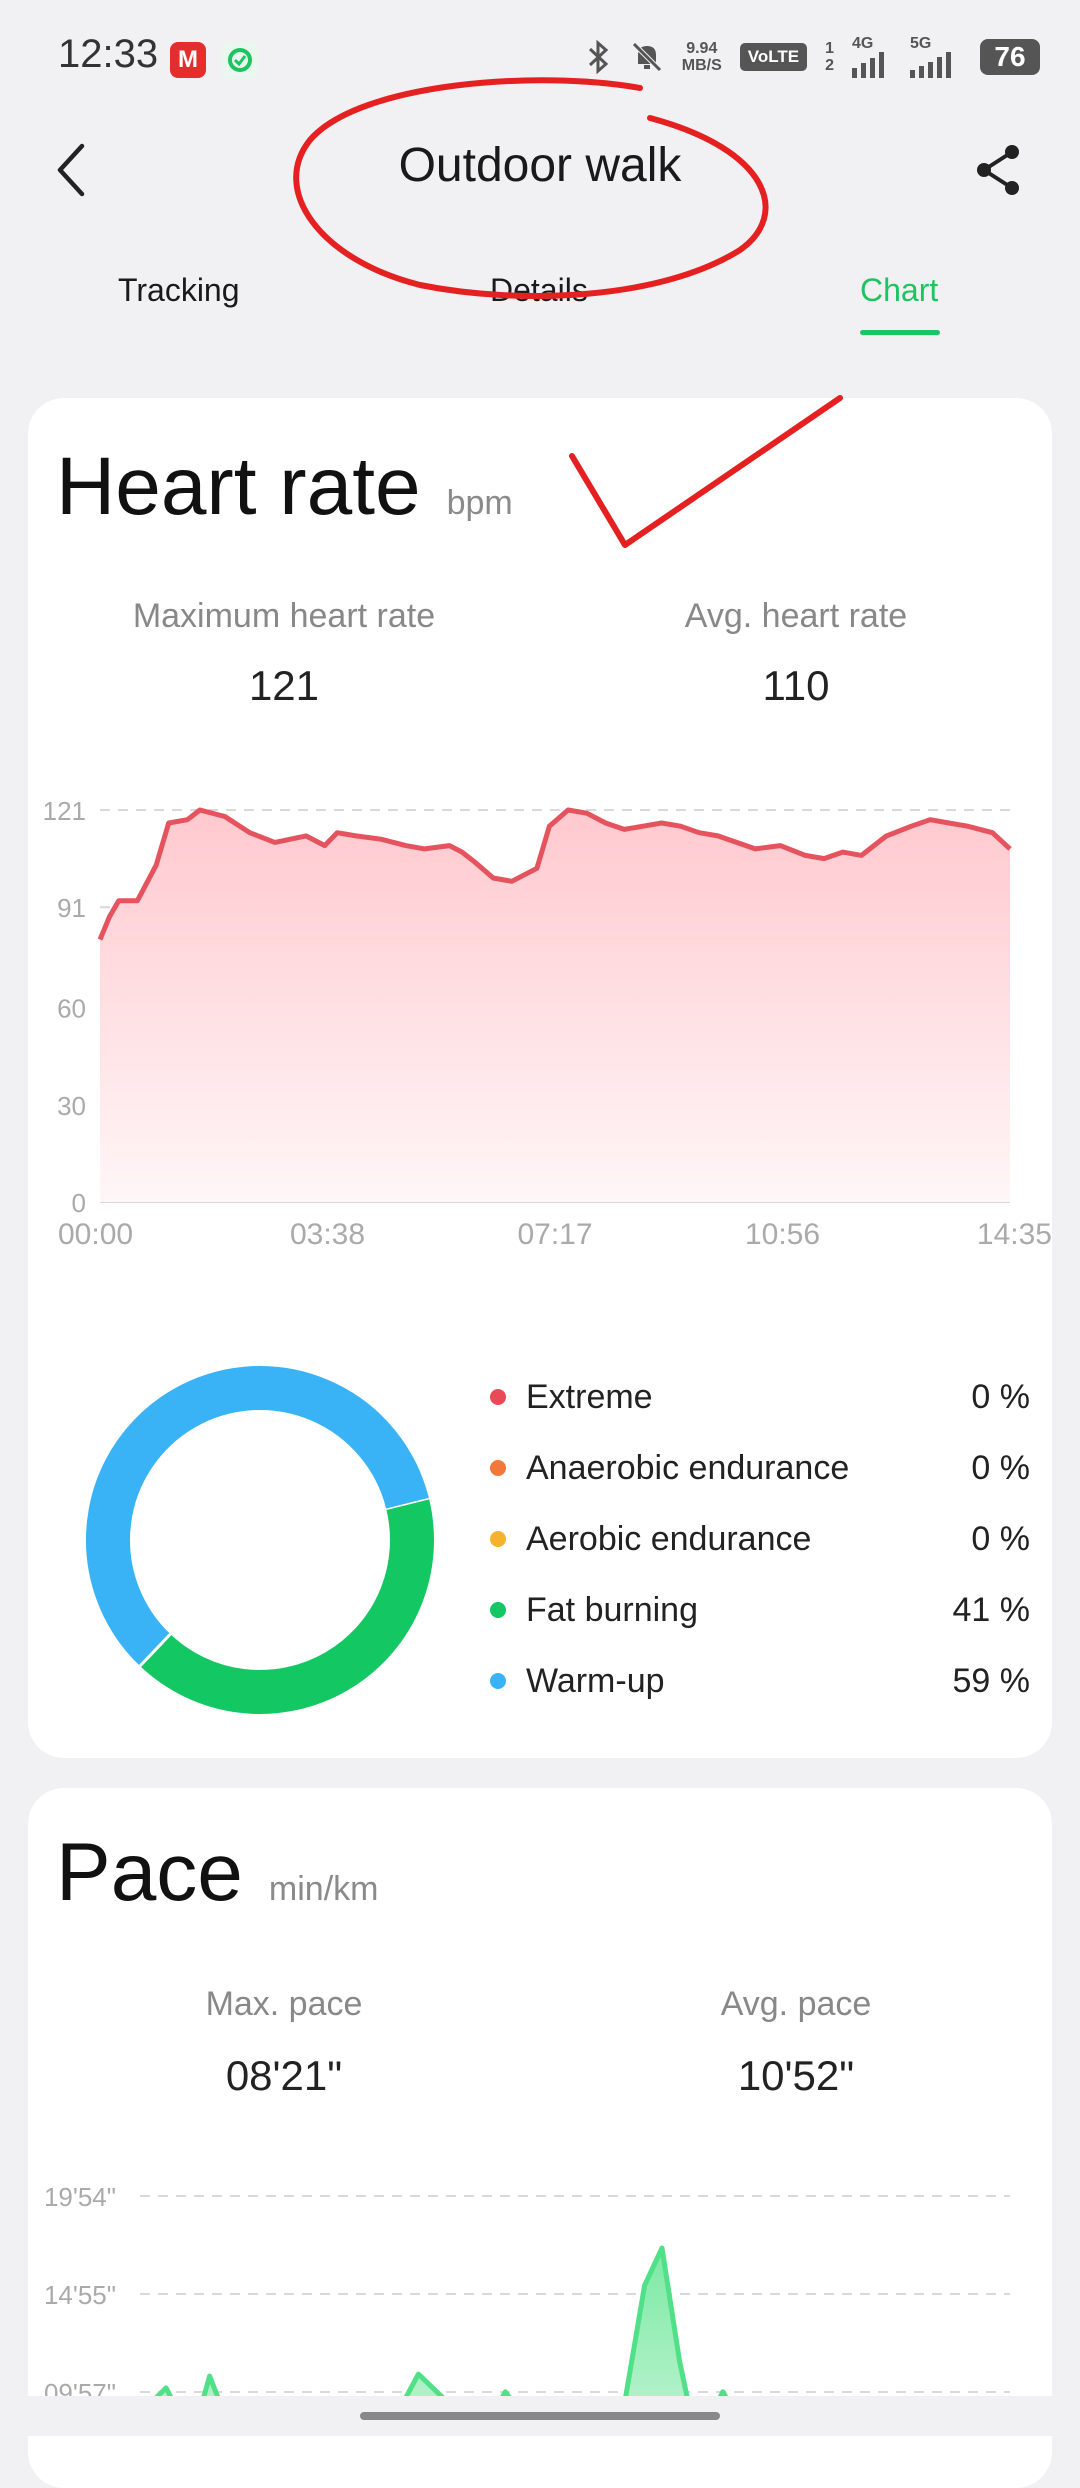 The image size is (1080, 2488). I want to click on zone-anaerobic: Anaerobic endurance 0 %, so click(760, 1468).